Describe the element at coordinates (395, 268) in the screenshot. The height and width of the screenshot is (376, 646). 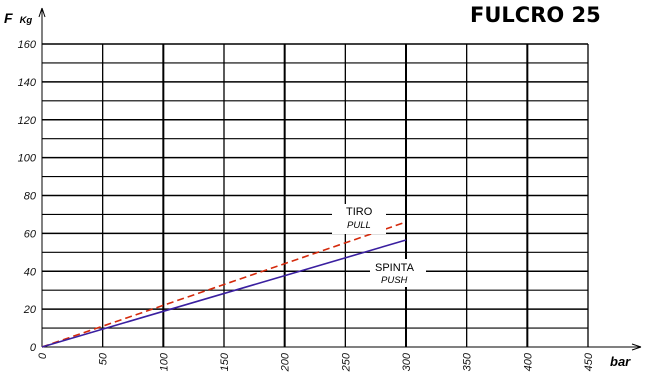
I see `annotation-push-label: SPINTA` at that location.